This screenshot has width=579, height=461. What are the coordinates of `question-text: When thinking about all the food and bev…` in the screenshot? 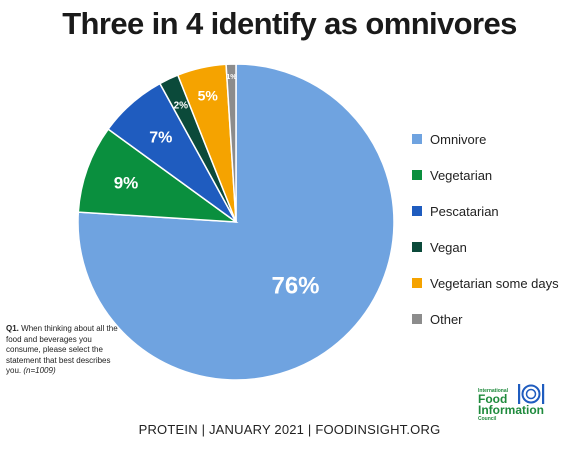 It's located at (62, 349).